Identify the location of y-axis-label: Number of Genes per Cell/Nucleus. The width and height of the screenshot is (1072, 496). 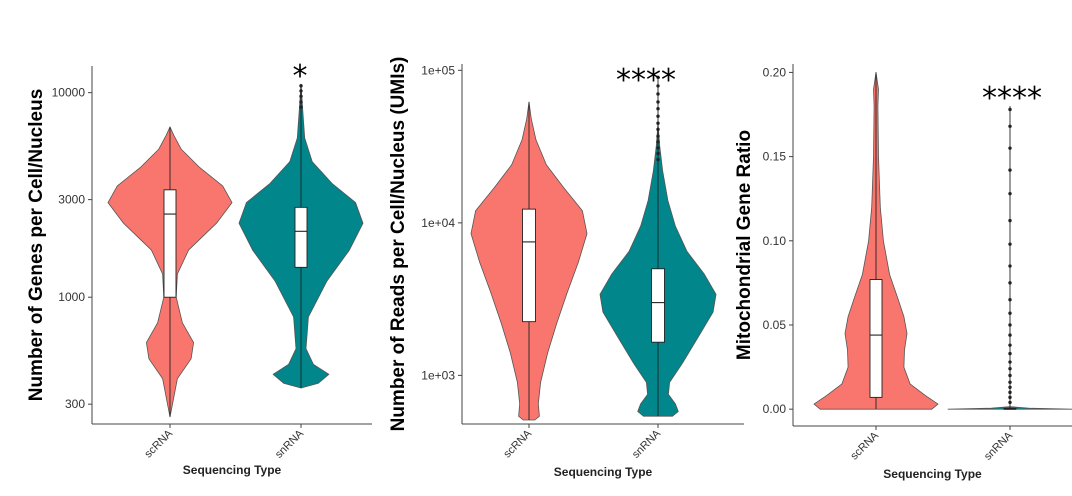
(36, 245).